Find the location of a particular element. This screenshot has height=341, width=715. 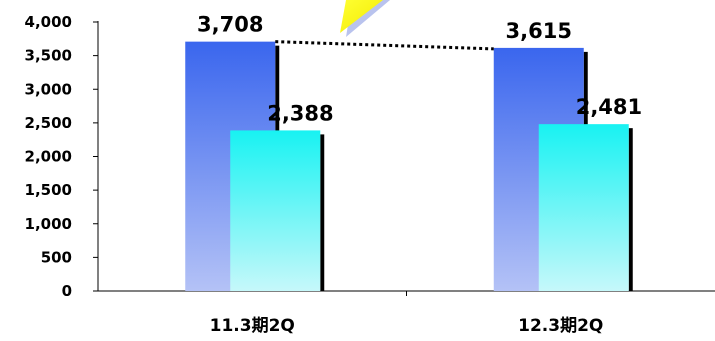

y-tick-label: 1,500 is located at coordinates (48, 190).